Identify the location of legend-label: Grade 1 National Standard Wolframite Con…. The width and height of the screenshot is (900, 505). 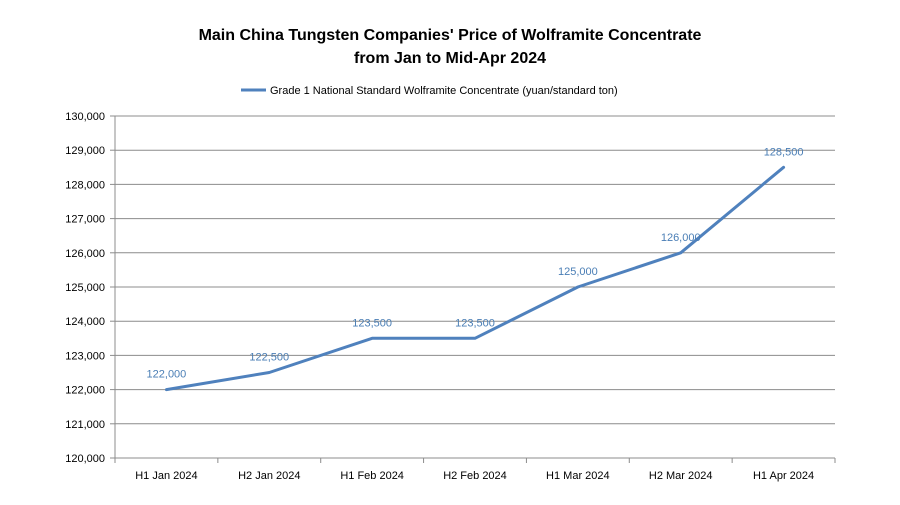
(444, 91).